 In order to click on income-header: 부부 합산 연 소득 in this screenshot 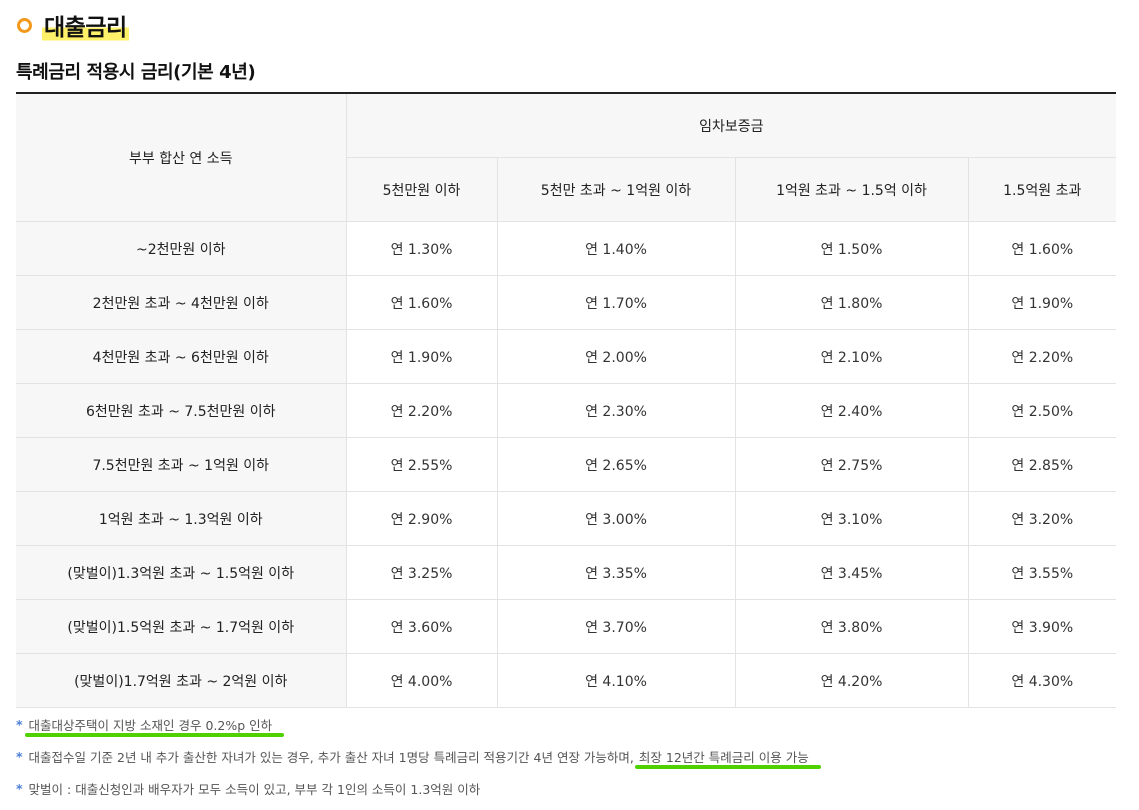, I will do `click(181, 157)`.